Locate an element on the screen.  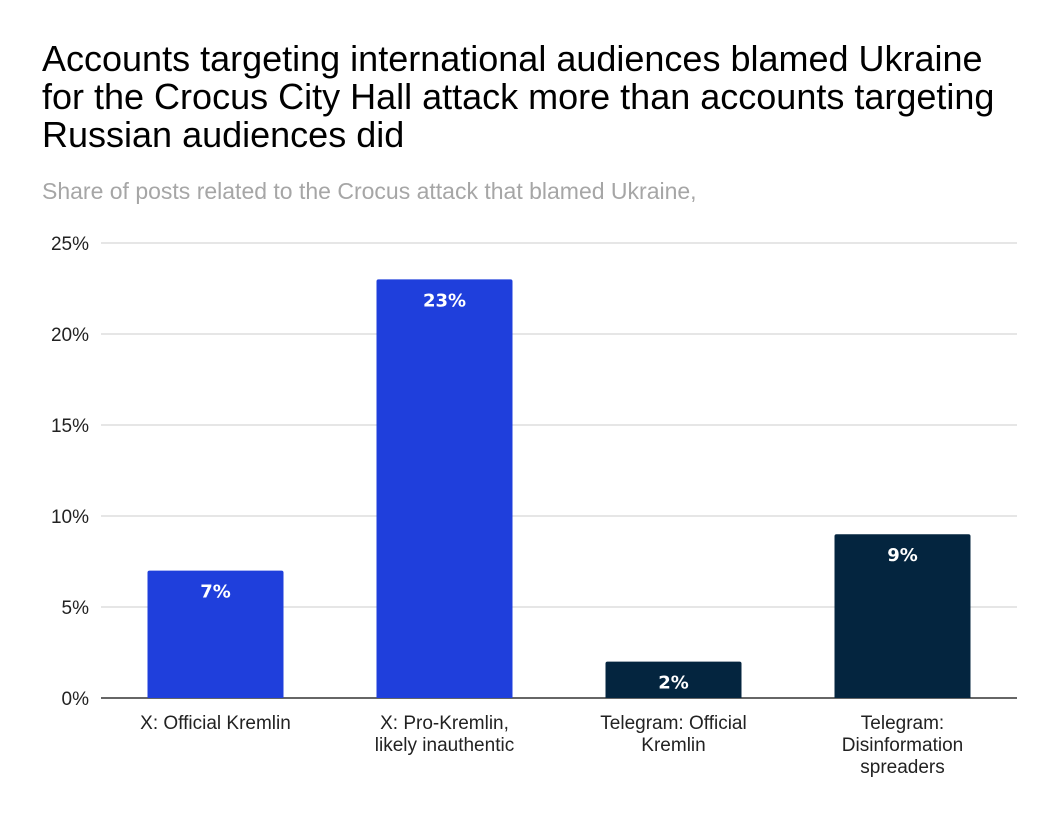
x-category-label-line: likely inauthentic is located at coordinates (444, 745).